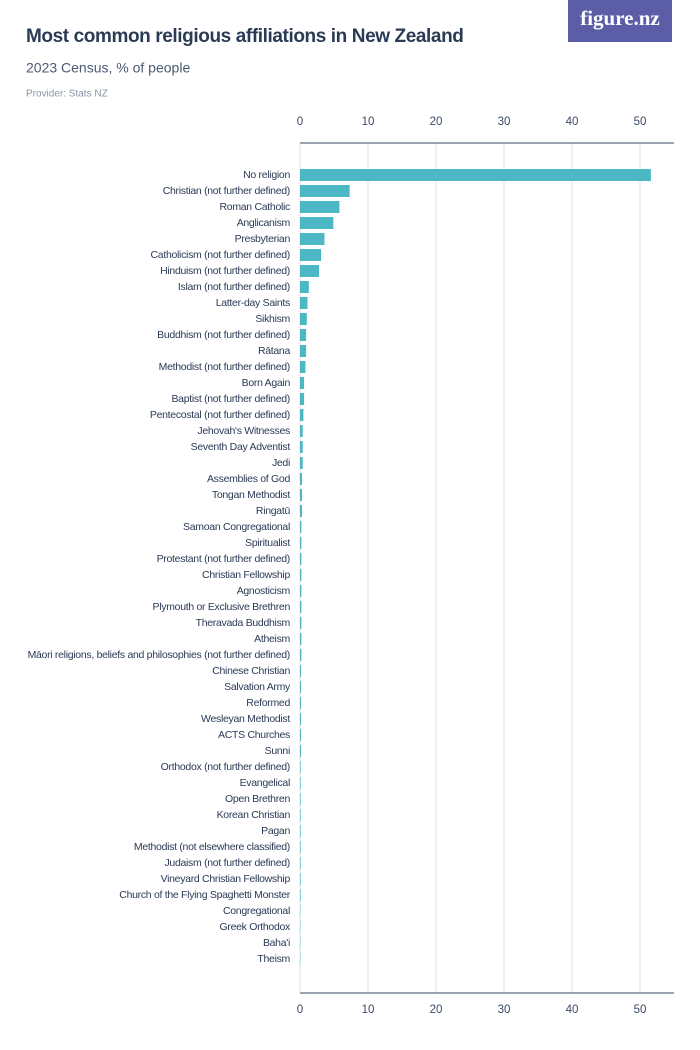  I want to click on category-label: Plymouth or Exclusive Brethren, so click(222, 607).